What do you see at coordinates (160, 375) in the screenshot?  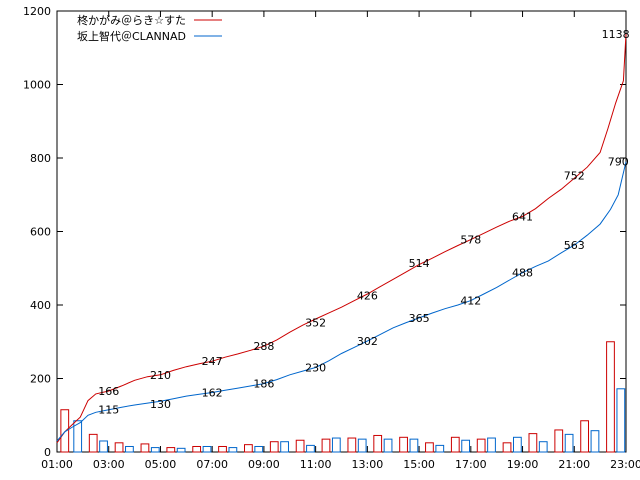 I see `data-label-series-0: 210` at bounding box center [160, 375].